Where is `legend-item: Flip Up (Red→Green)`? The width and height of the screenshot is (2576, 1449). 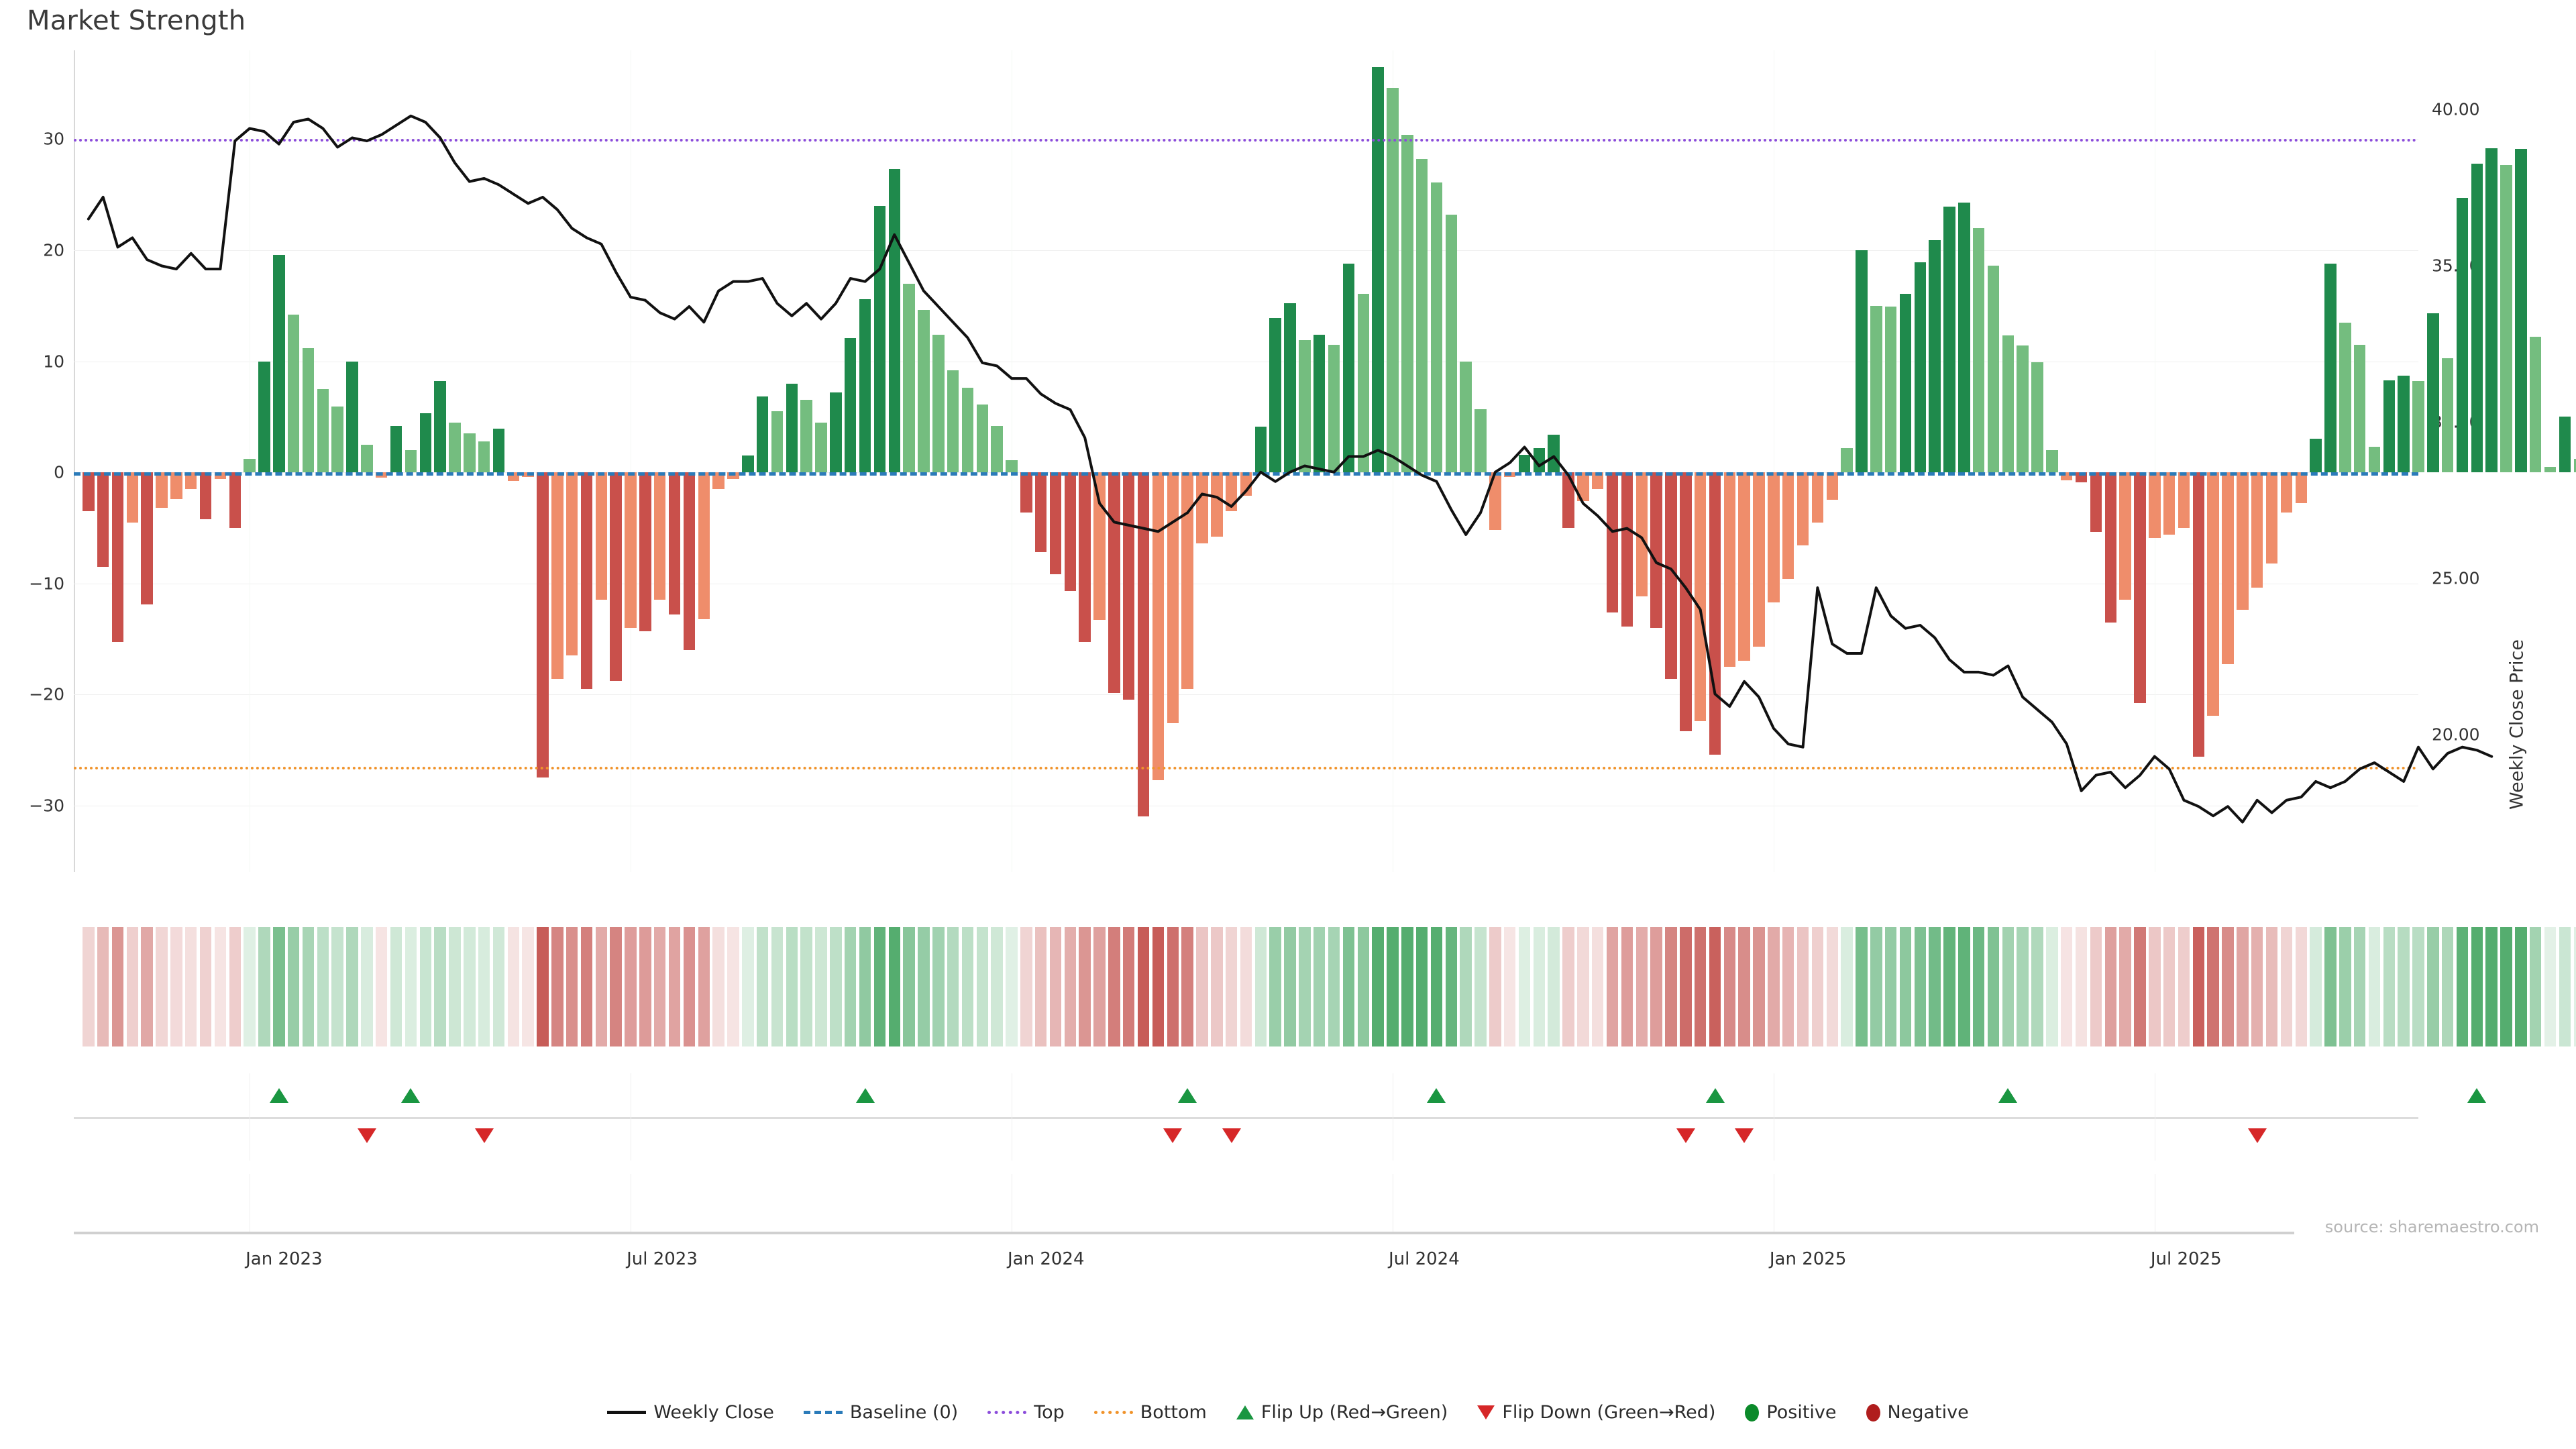 legend-item: Flip Up (Red→Green) is located at coordinates (1342, 1412).